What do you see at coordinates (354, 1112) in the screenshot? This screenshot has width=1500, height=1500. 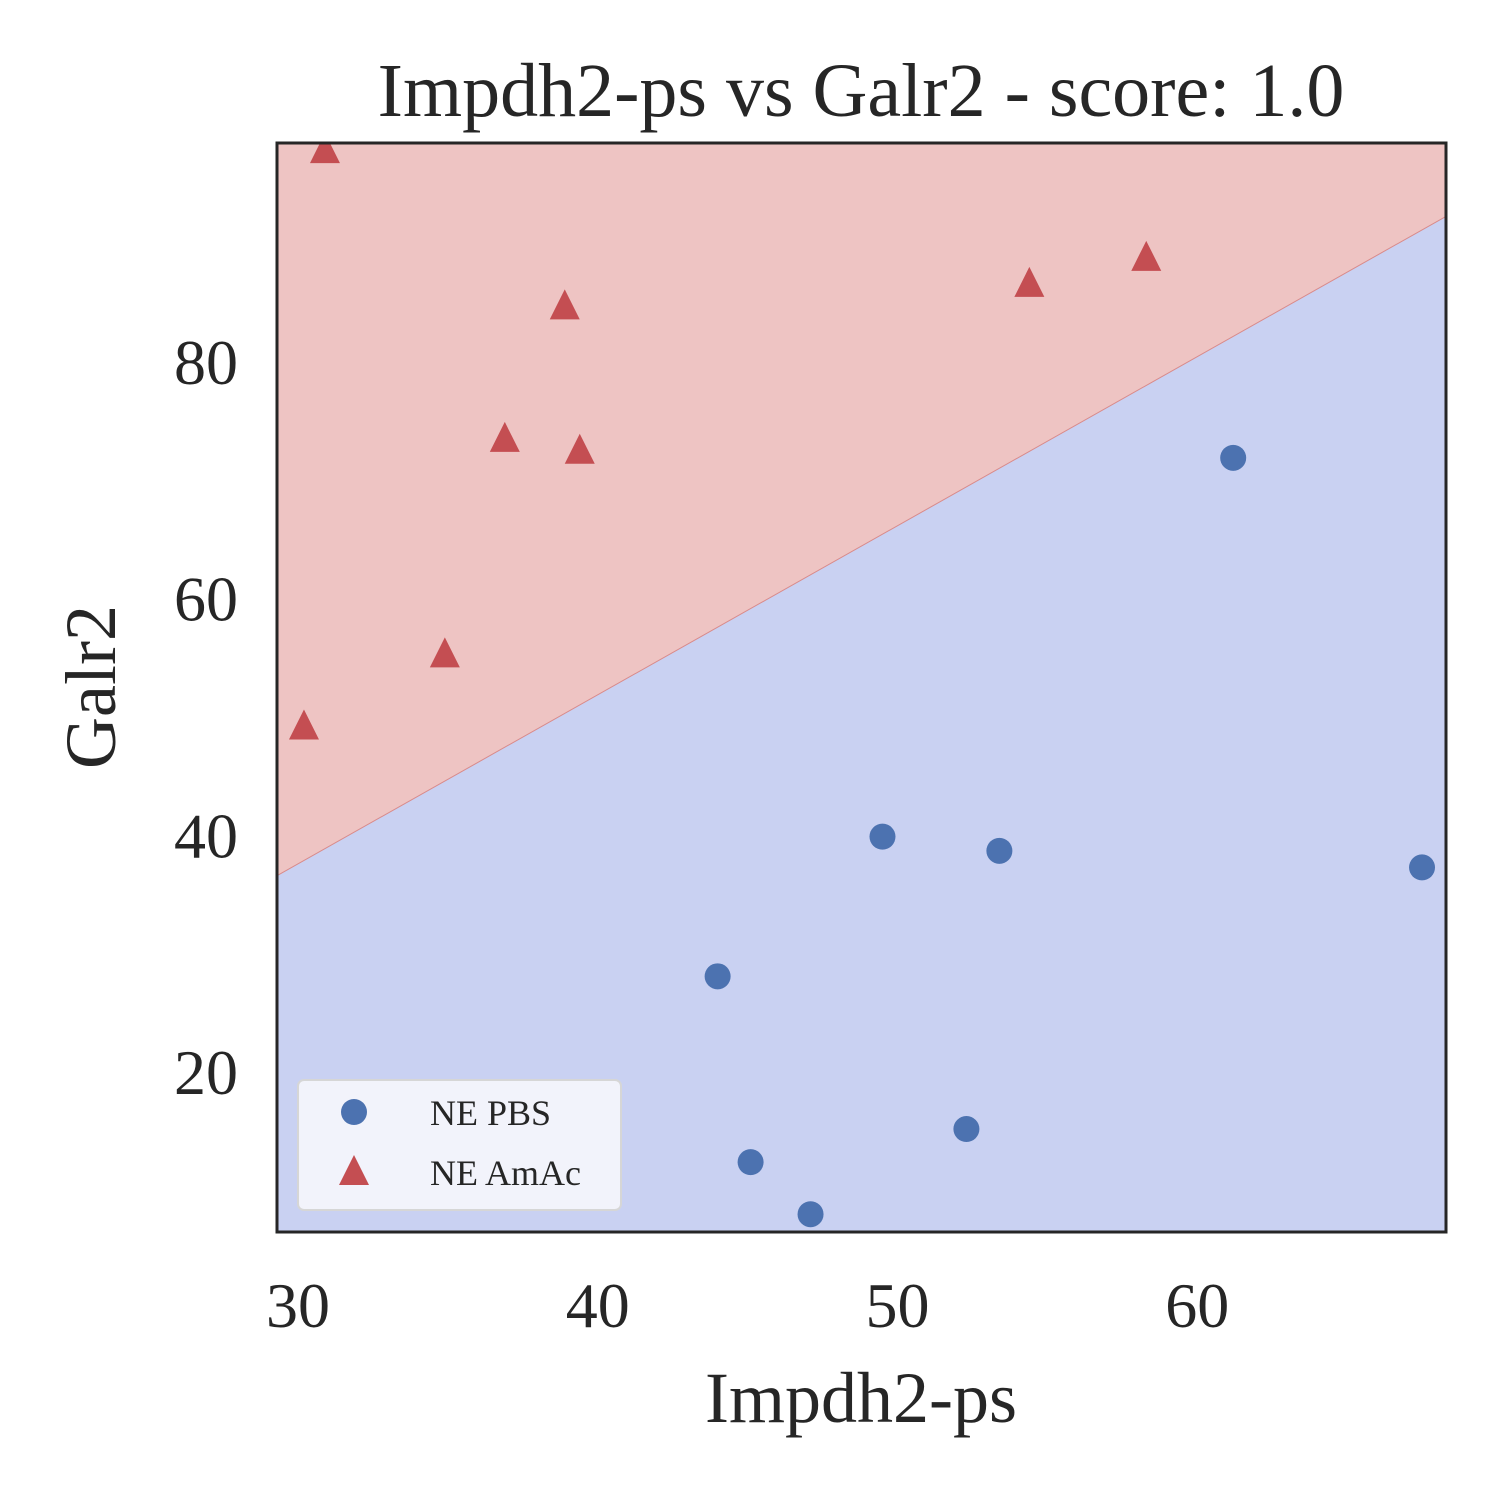 I see `legend-marker-ne-pbs` at bounding box center [354, 1112].